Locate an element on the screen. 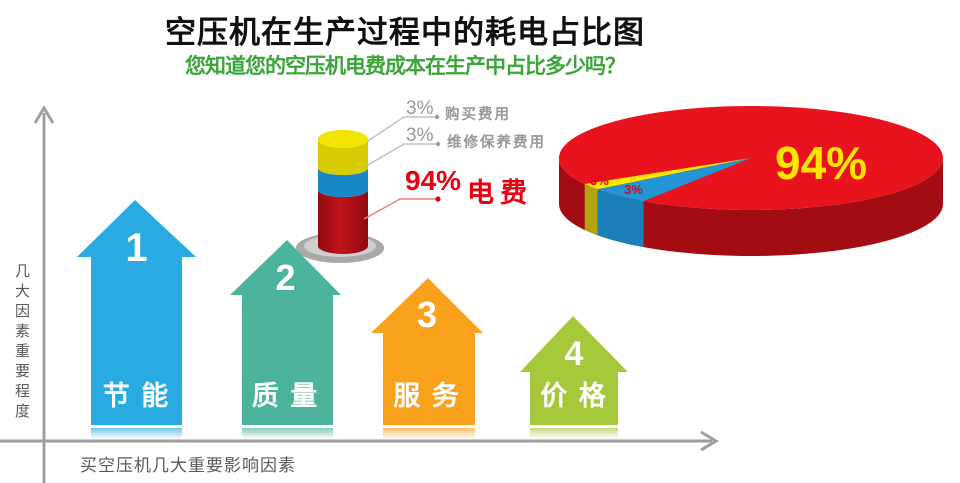 The width and height of the screenshot is (960, 483). cylinder-chart is located at coordinates (340, 196).